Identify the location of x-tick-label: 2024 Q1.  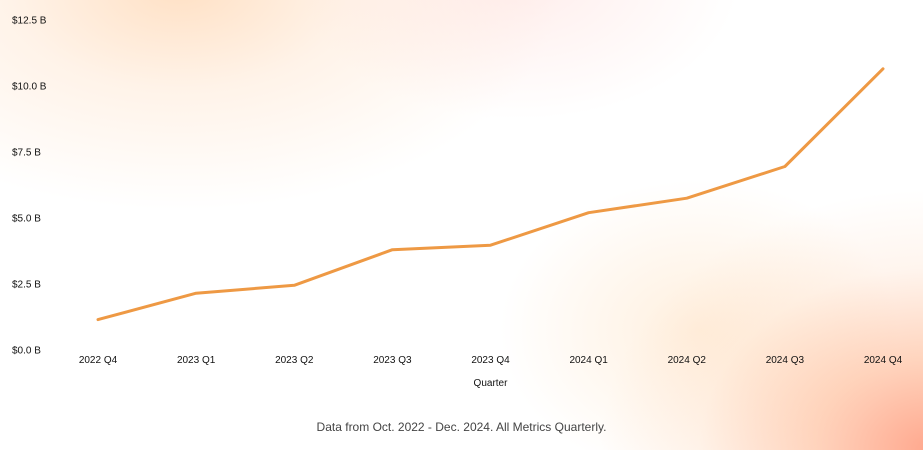
(588, 360).